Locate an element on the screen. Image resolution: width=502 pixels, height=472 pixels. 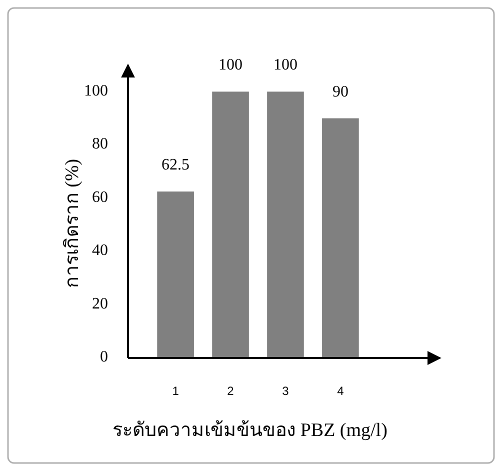
data-label: 90 is located at coordinates (340, 91).